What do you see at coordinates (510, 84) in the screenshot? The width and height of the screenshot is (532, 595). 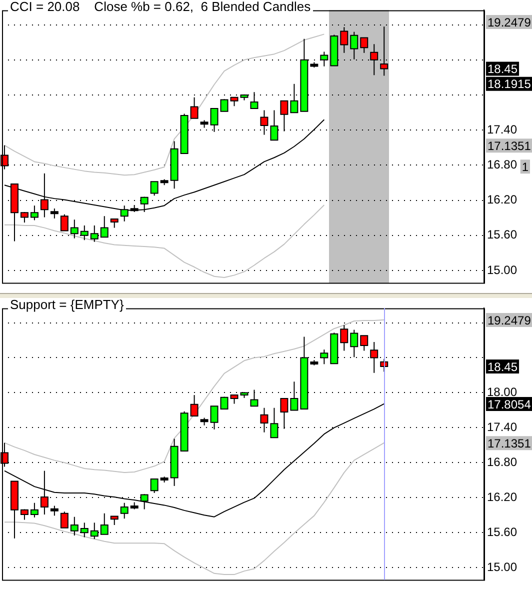 I see `text: 18.1915` at bounding box center [510, 84].